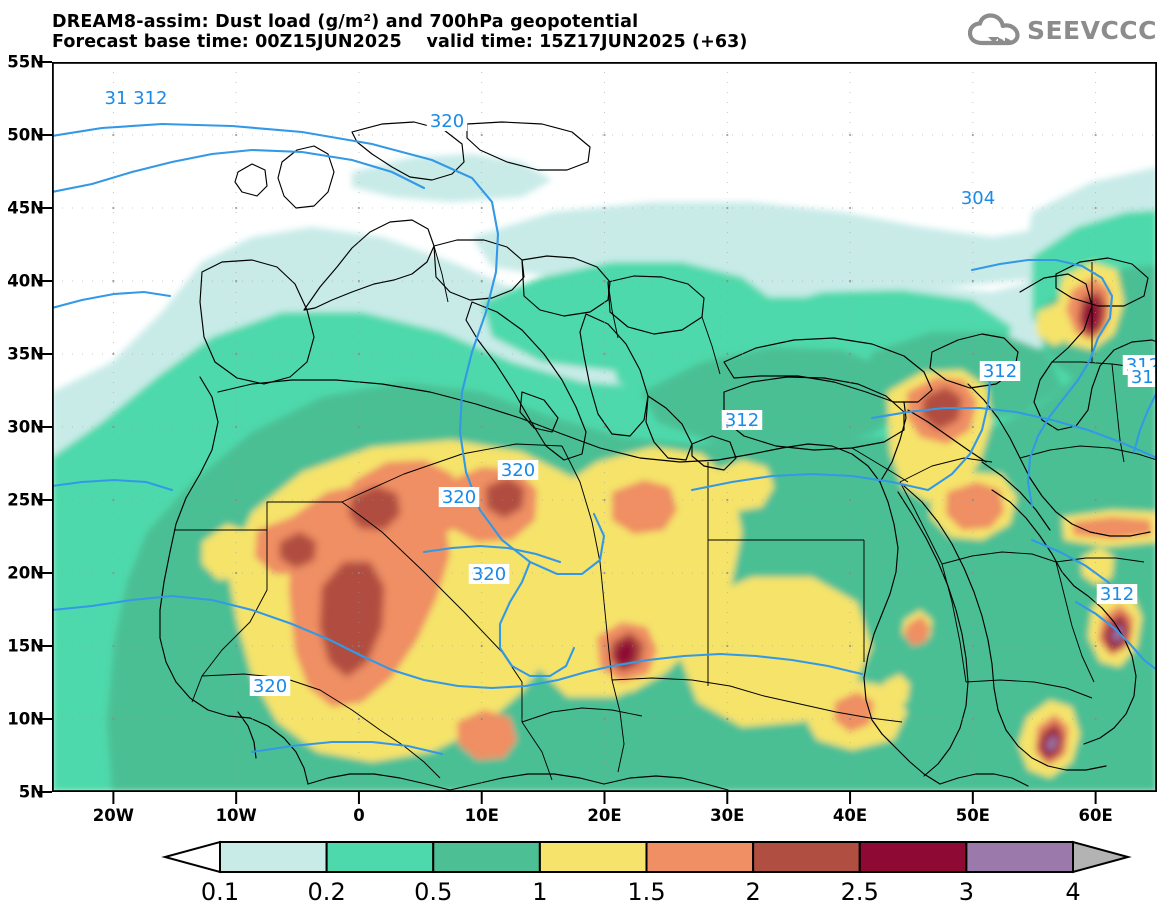 This screenshot has width=1165, height=907. I want to click on colorbar-tick-label: 2, so click(753, 892).